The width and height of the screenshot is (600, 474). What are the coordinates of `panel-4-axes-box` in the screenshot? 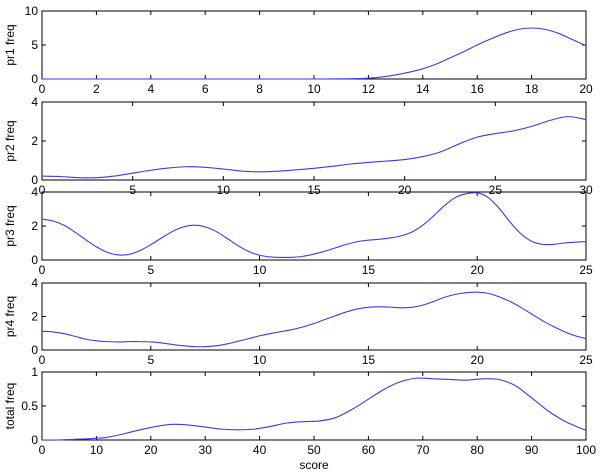 It's located at (314, 316).